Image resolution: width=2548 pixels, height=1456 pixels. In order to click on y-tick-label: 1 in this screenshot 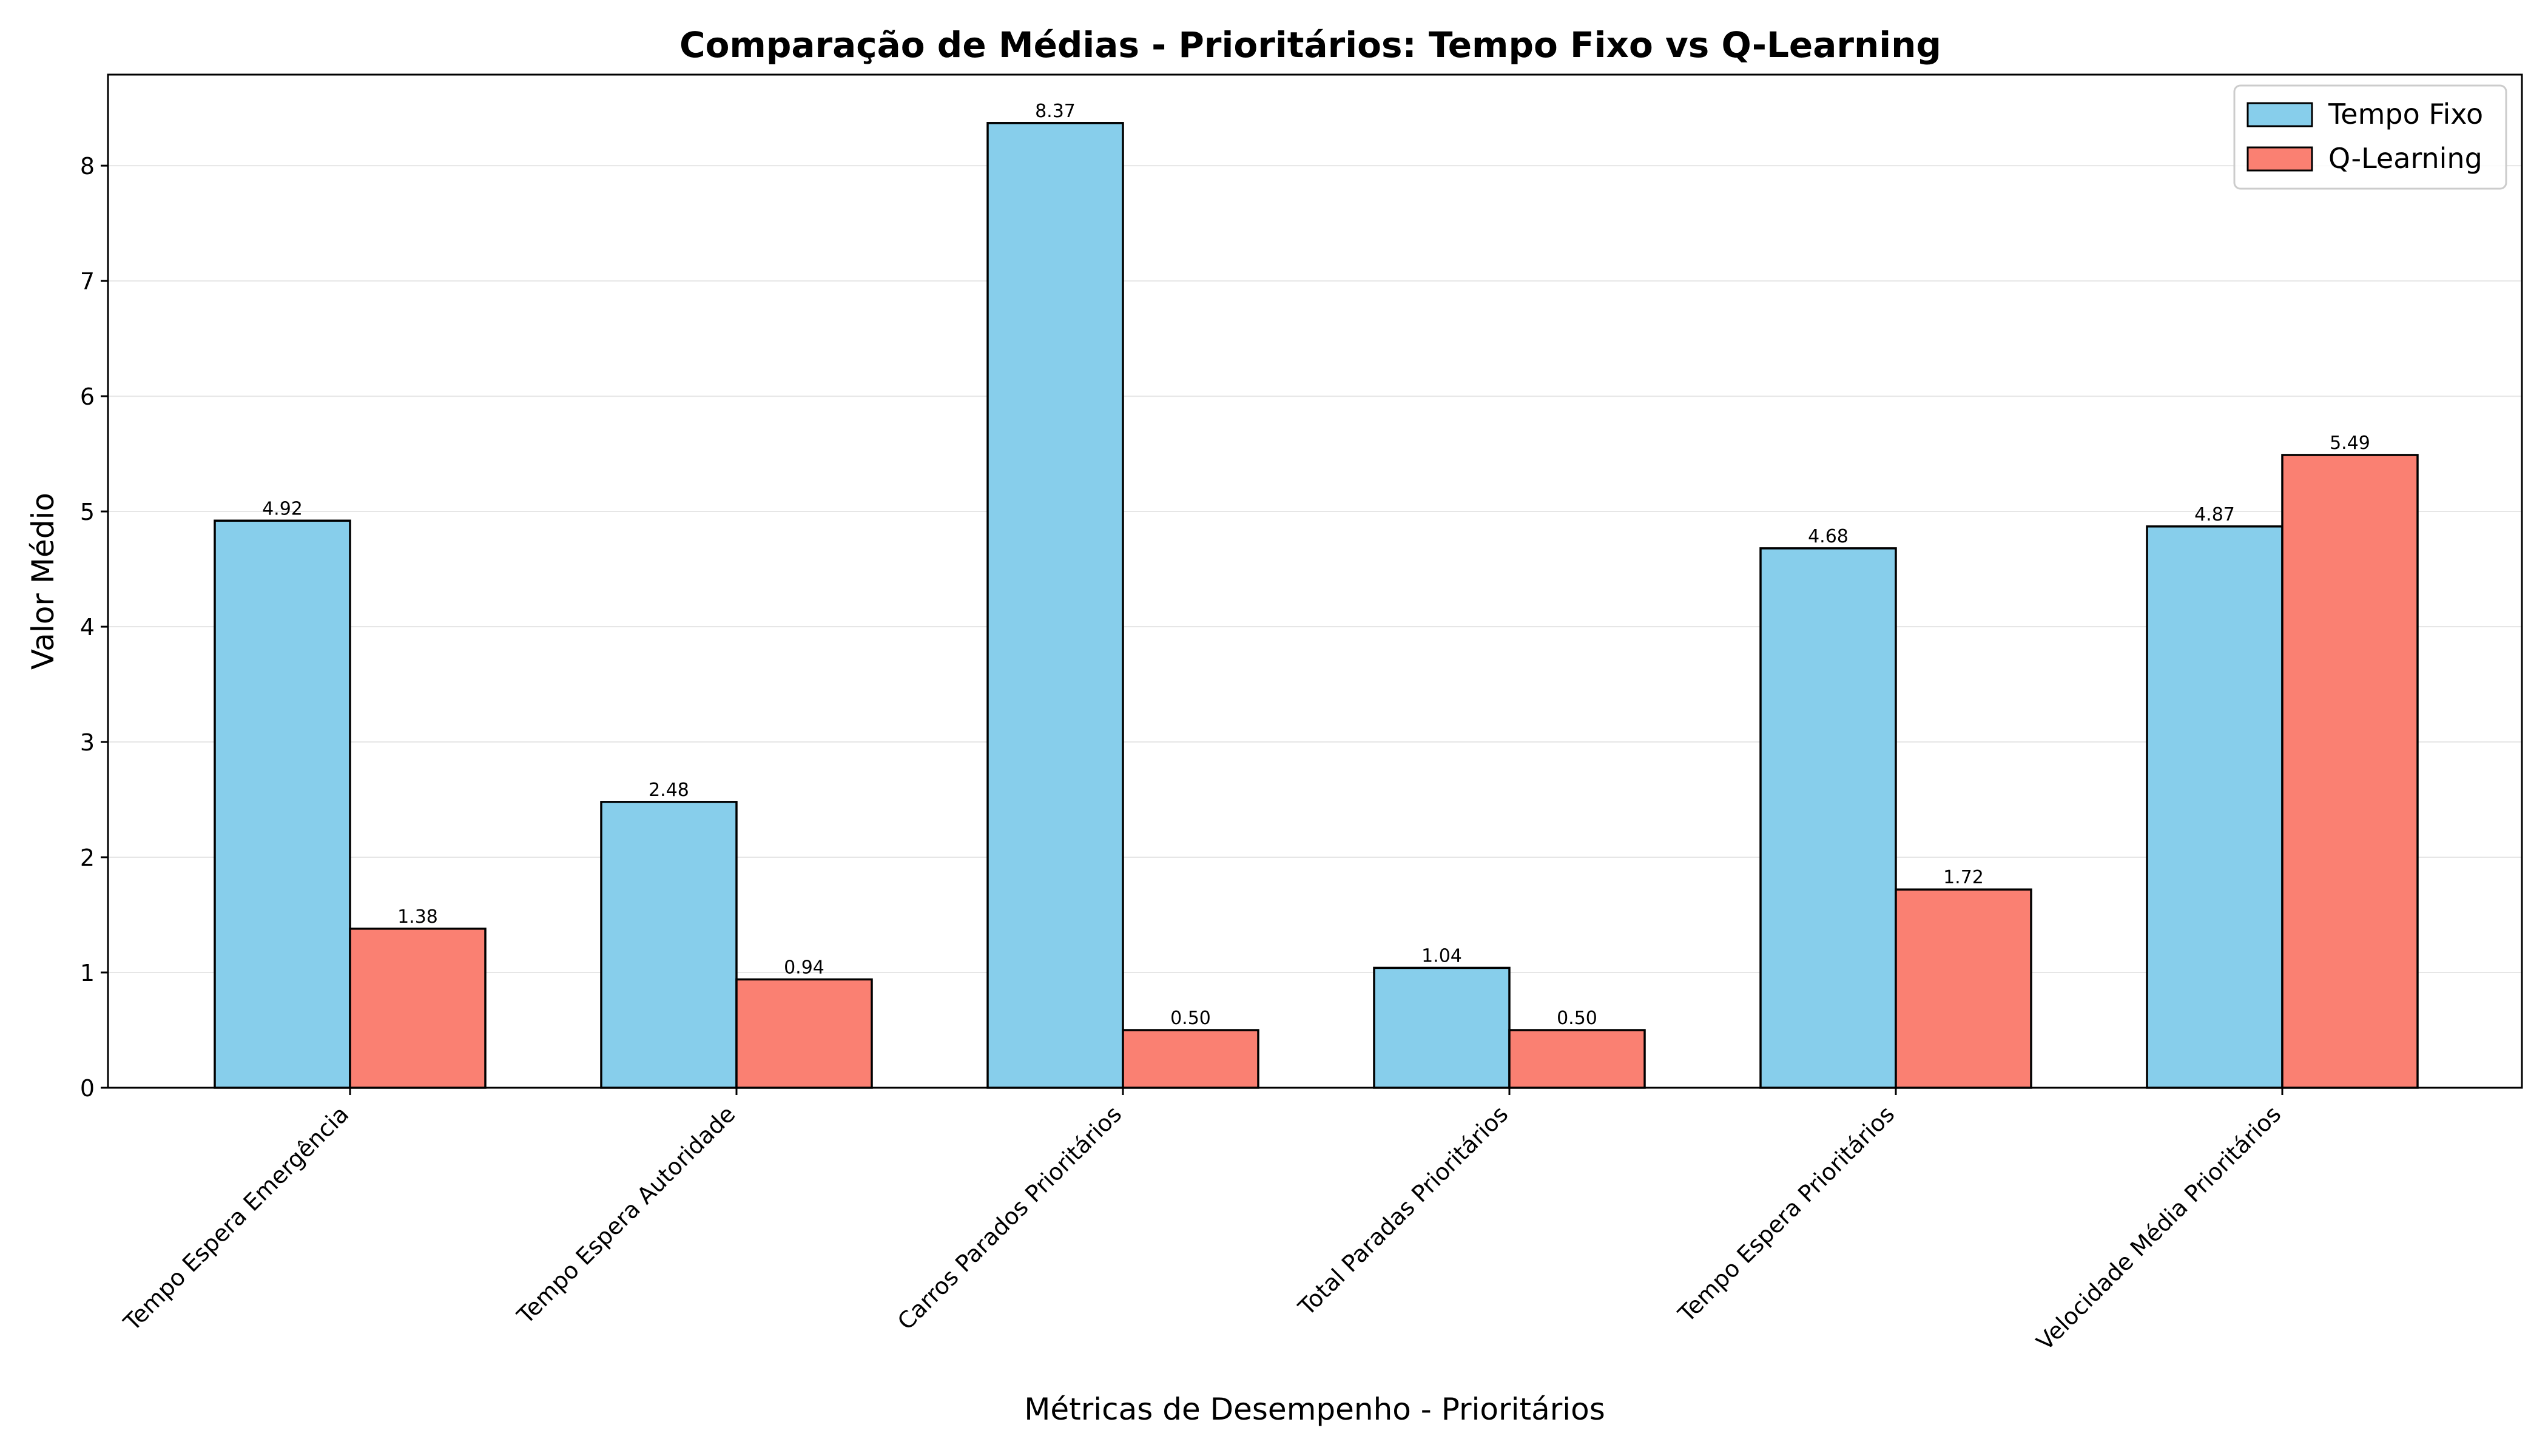, I will do `click(87, 973)`.